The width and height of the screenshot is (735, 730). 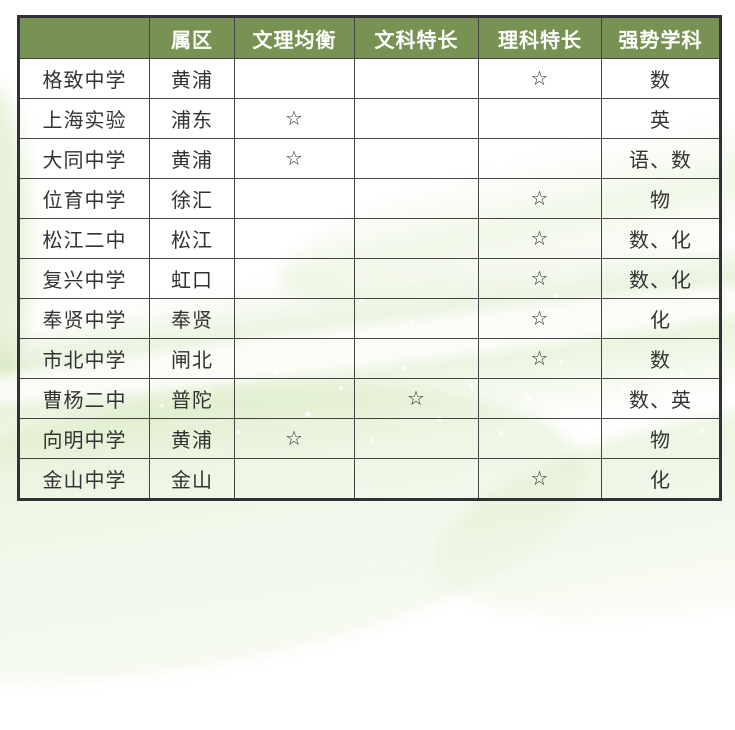 I want to click on col-header-district: 属区, so click(x=192, y=37).